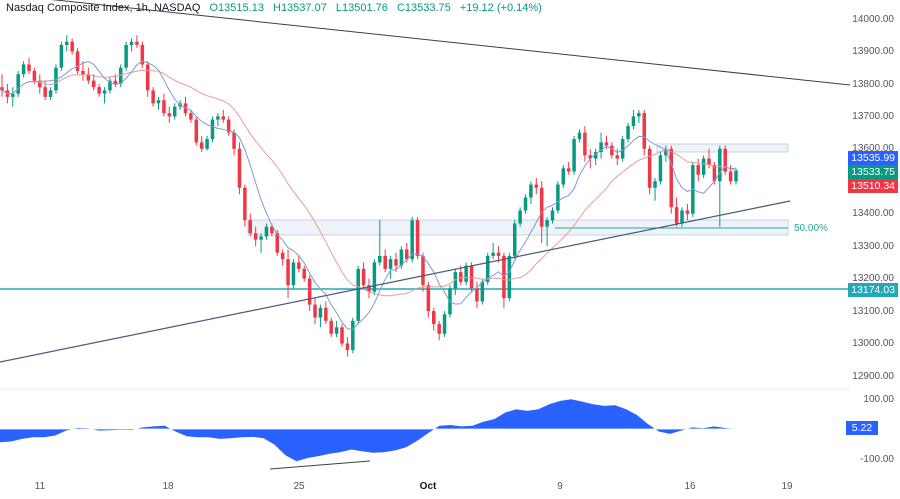  I want to click on time-tick: 18, so click(168, 486).